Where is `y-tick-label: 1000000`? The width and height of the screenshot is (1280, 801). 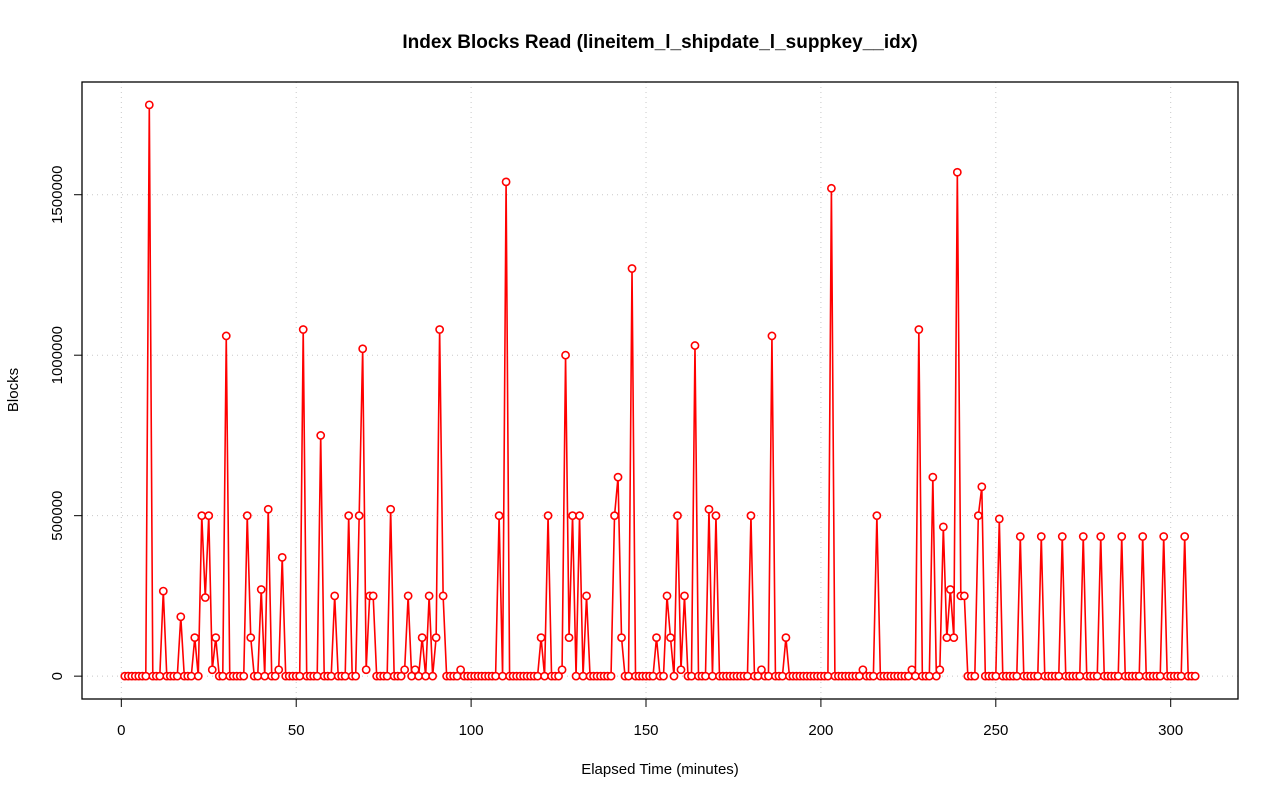 y-tick-label: 1000000 is located at coordinates (57, 355).